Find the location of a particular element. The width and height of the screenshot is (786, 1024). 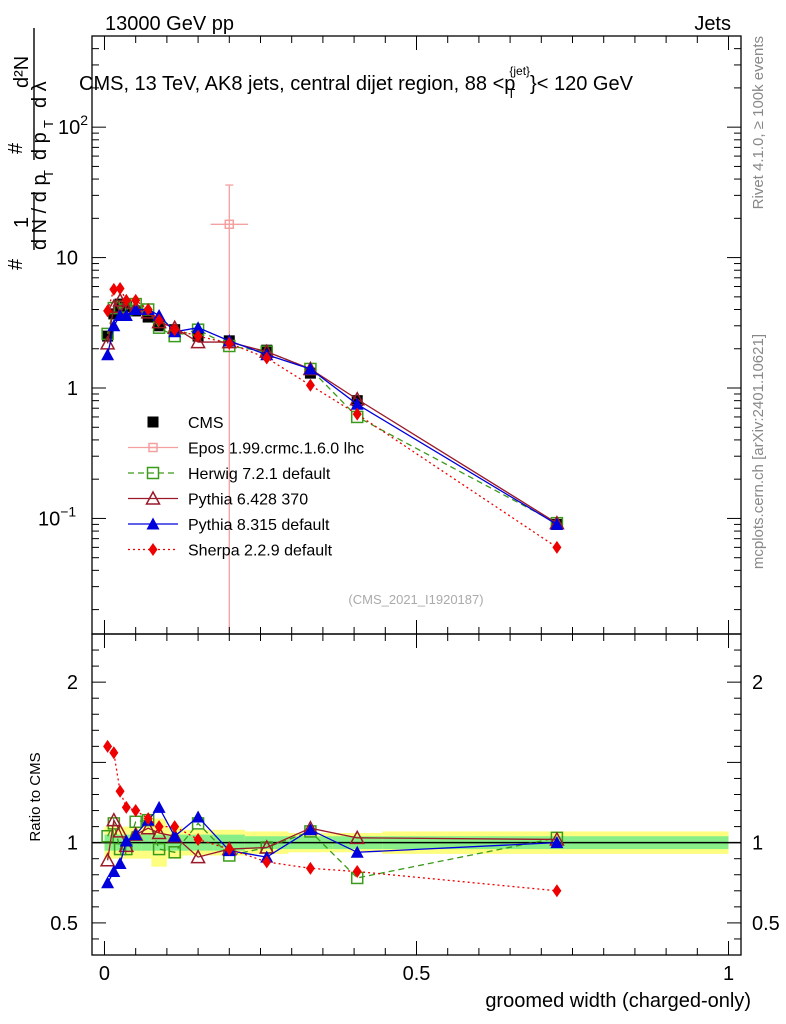

svg-text: d²N is located at coordinates (22, 72).